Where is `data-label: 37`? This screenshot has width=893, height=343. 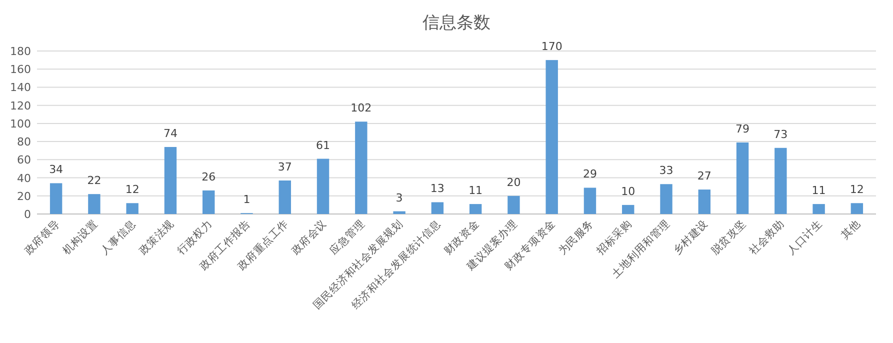 data-label: 37 is located at coordinates (285, 167).